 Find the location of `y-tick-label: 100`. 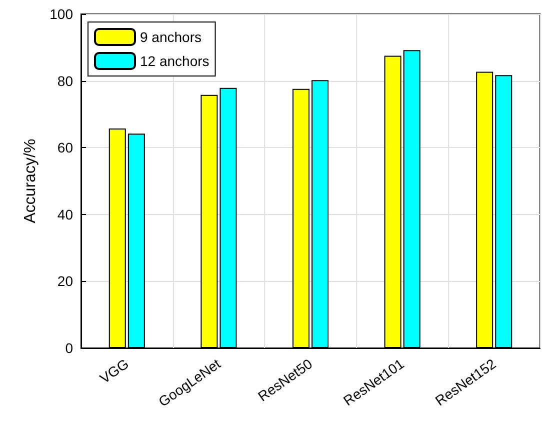

y-tick-label: 100 is located at coordinates (62, 14).